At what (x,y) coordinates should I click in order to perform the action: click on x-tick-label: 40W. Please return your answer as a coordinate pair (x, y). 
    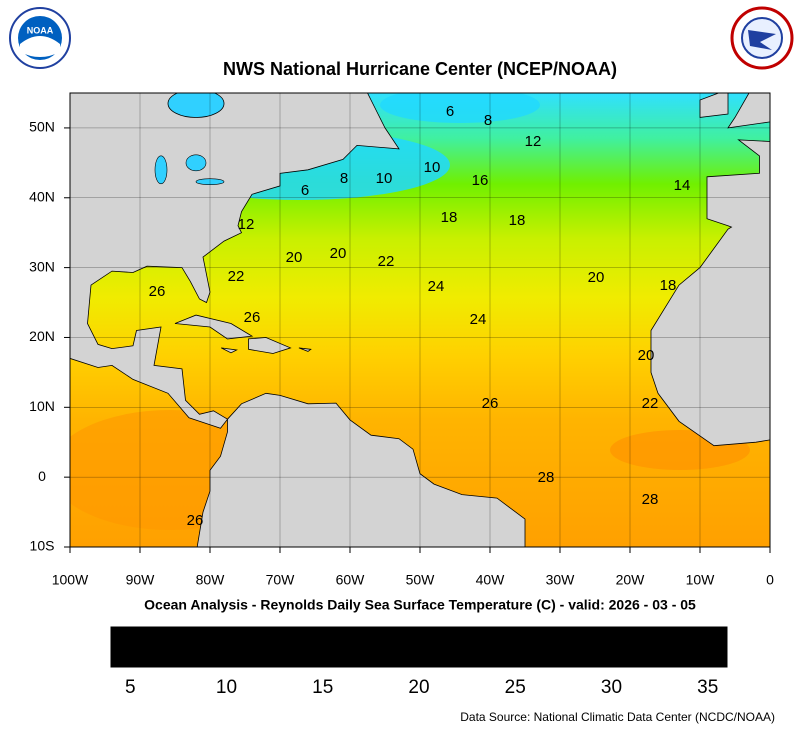
    Looking at the image, I should click on (491, 580).